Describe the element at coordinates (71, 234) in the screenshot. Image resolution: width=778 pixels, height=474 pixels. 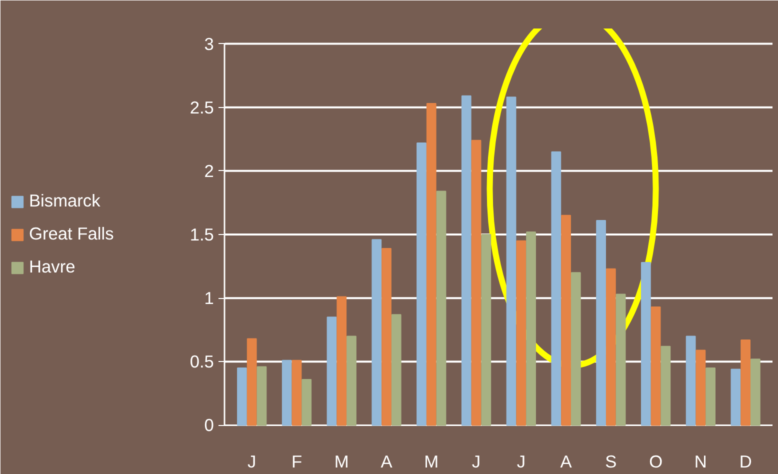
I see `legend-label: Great Falls` at that location.